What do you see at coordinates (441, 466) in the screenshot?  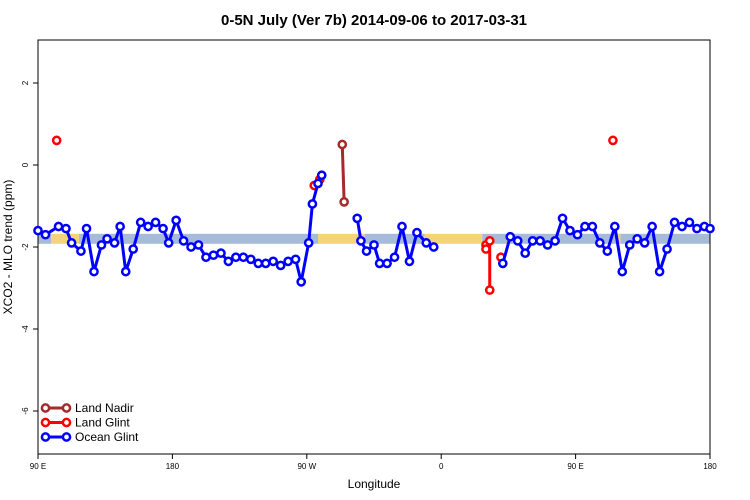 I see `x-tick-label: 0` at bounding box center [441, 466].